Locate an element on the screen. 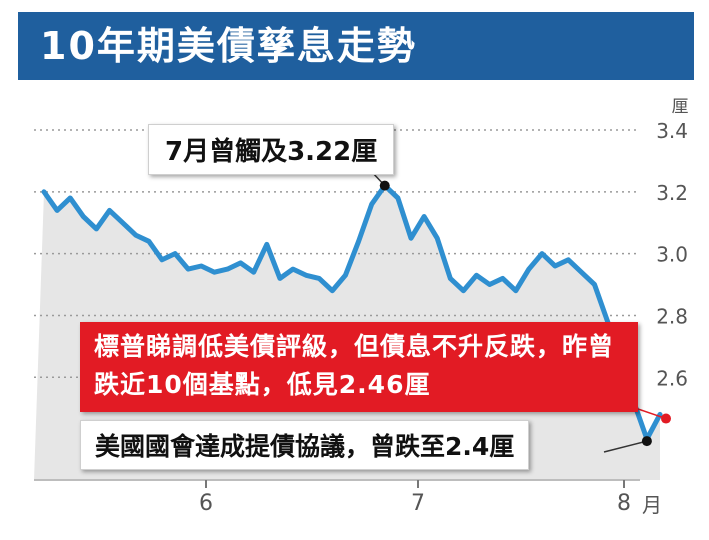  y-tick-label: 3.4 is located at coordinates (672, 131).